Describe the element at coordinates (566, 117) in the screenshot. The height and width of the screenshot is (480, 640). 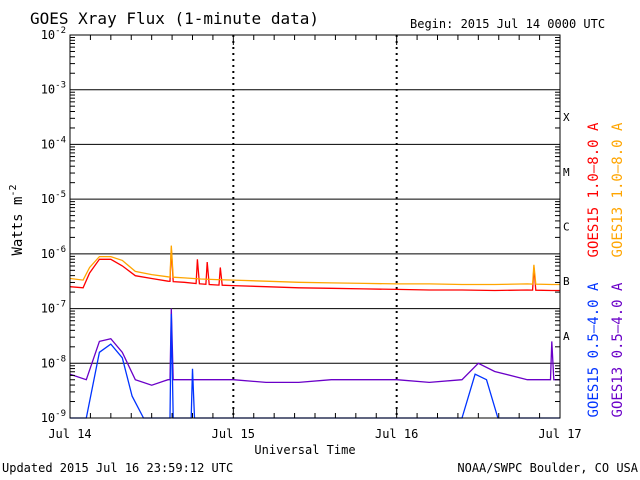
I see `flare-class-label: X` at that location.